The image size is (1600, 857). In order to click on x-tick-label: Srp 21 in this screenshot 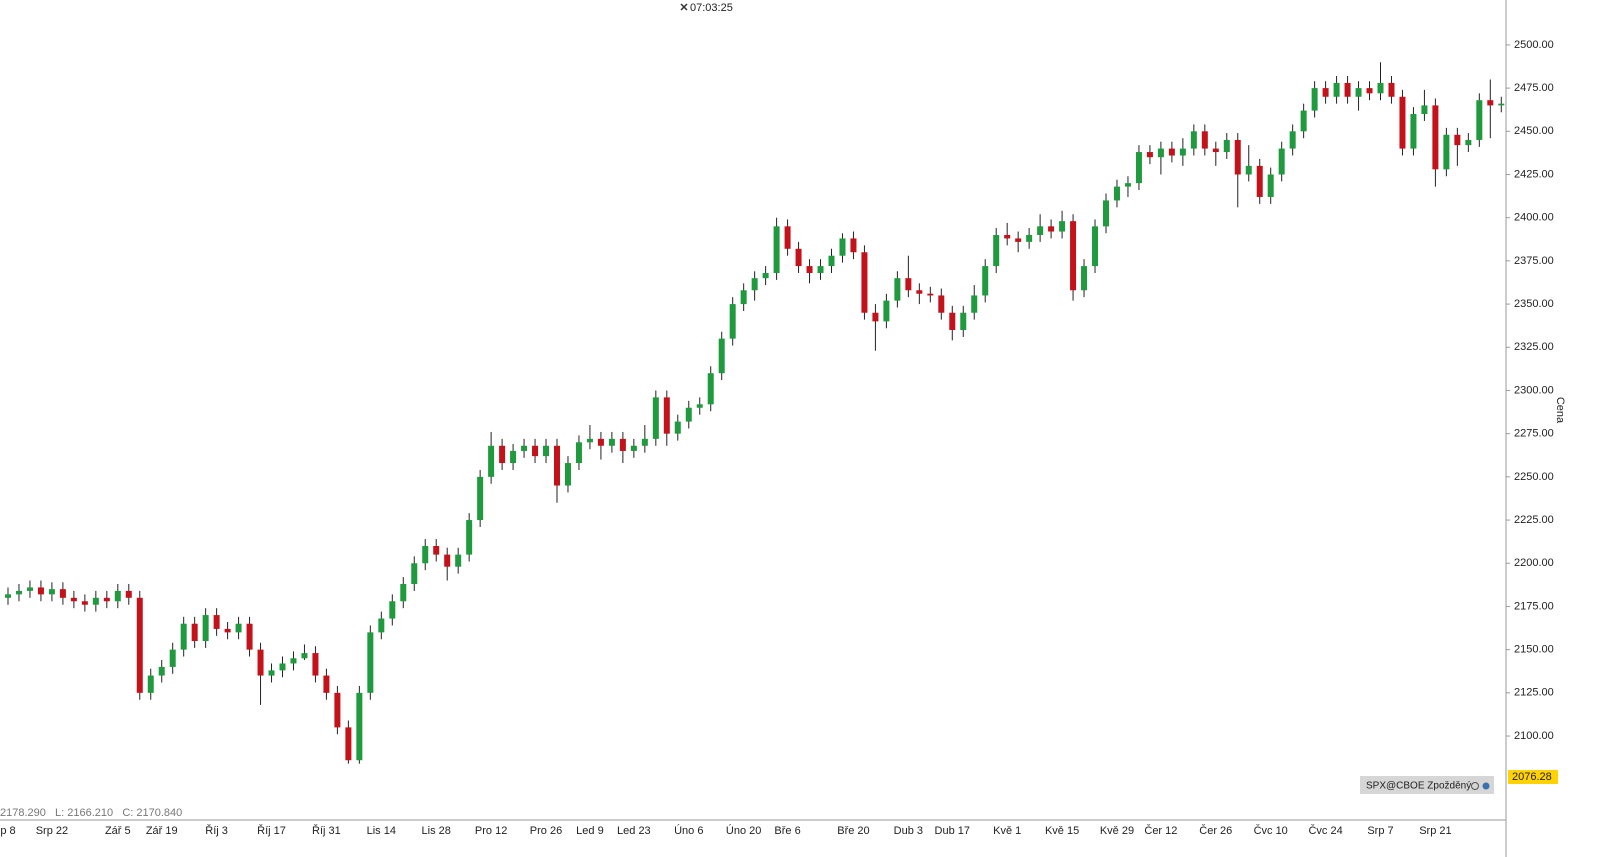, I will do `click(1435, 831)`.